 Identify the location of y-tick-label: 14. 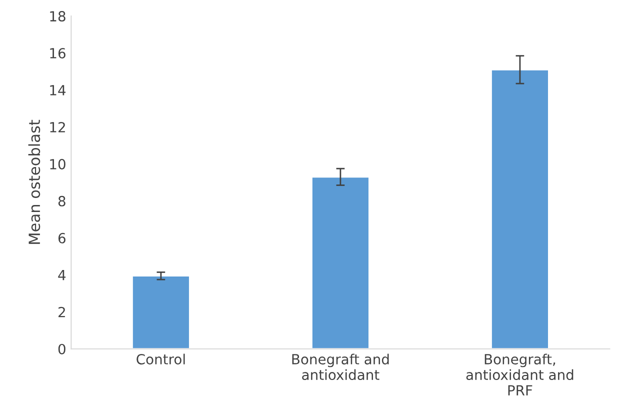
(58, 90).